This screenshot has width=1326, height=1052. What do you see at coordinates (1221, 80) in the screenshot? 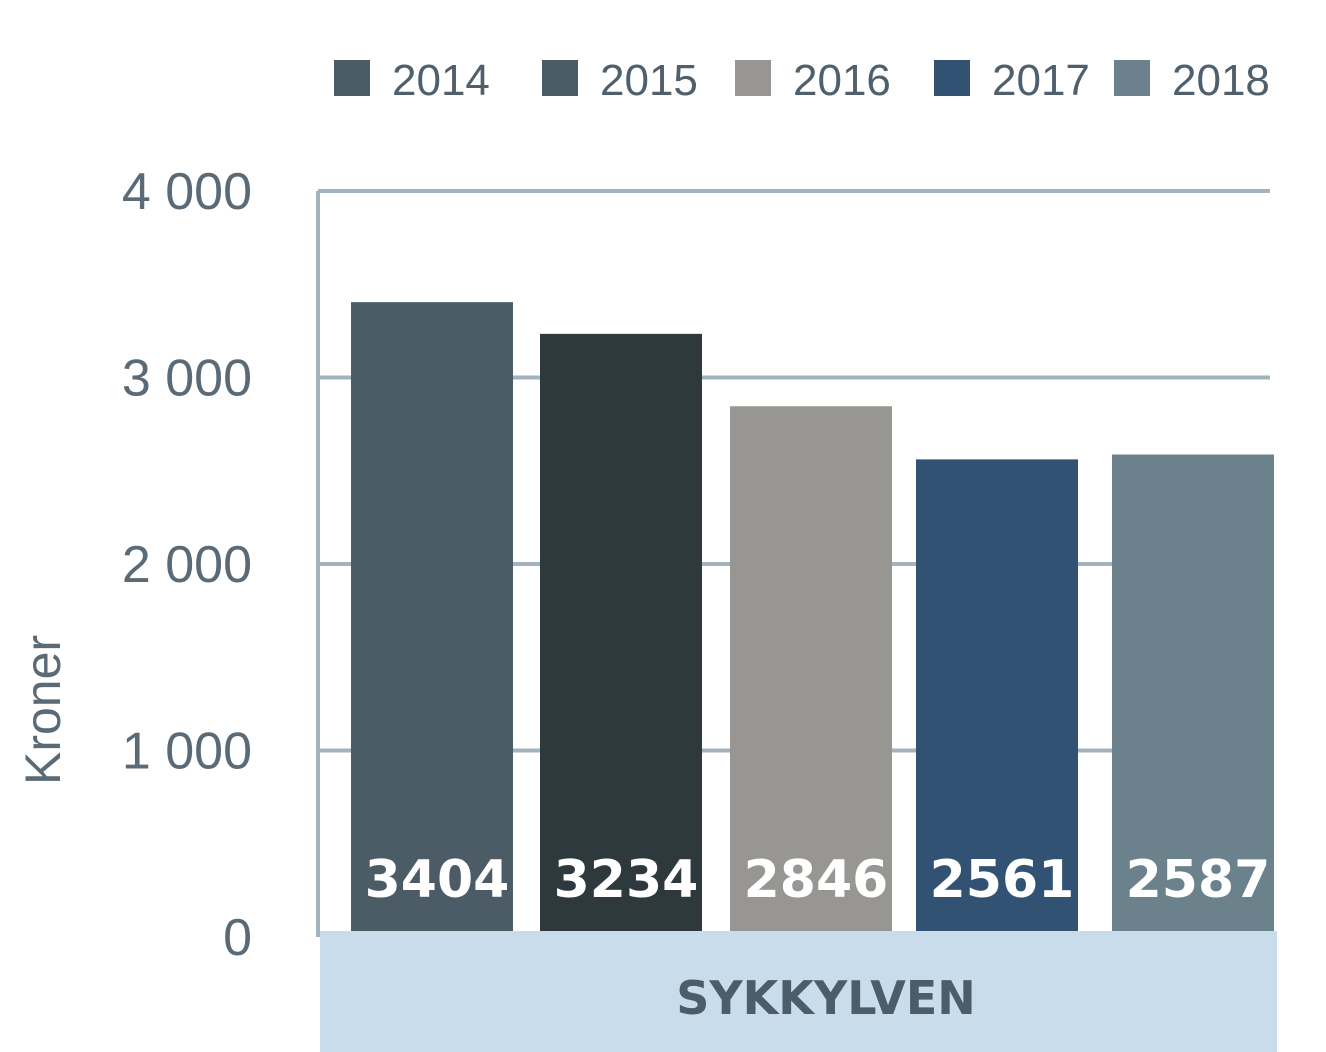
I see `legend-label-2018: 2018` at bounding box center [1221, 80].